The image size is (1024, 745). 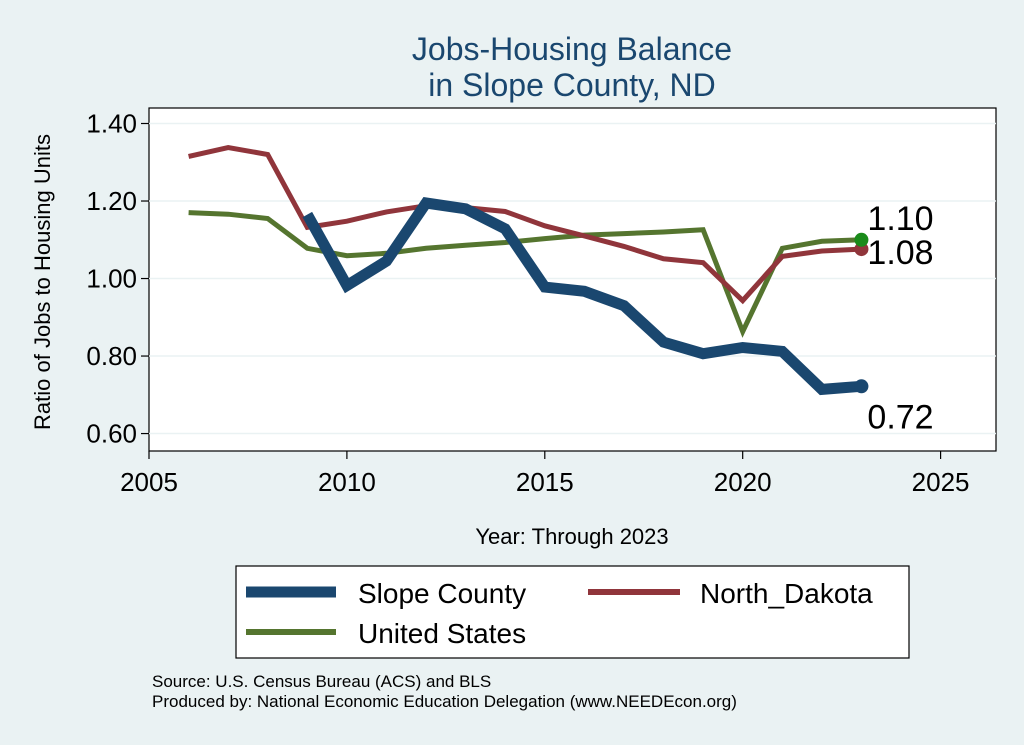 I want to click on y-tick-label: 1.00, so click(x=111, y=279).